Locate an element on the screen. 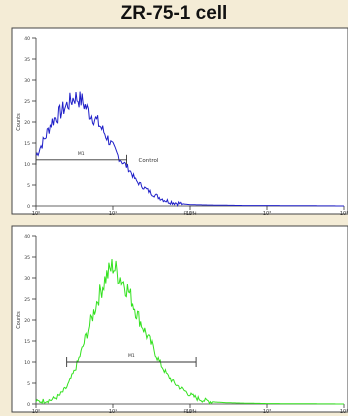  annotation-label: Control is located at coordinates (149, 161).